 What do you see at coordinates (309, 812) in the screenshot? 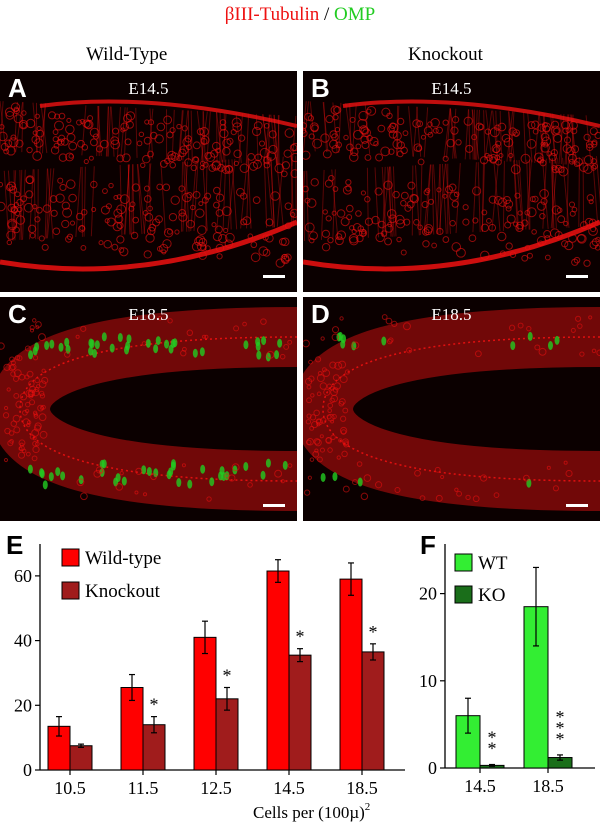
I see `x-axis-title-text: Cells per (100µ)` at bounding box center [309, 812].